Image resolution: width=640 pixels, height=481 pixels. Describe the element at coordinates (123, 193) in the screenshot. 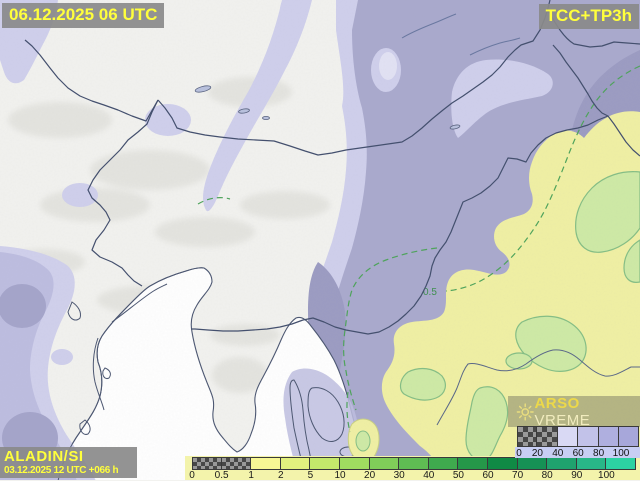

I see `border-italy-slovenia` at that location.